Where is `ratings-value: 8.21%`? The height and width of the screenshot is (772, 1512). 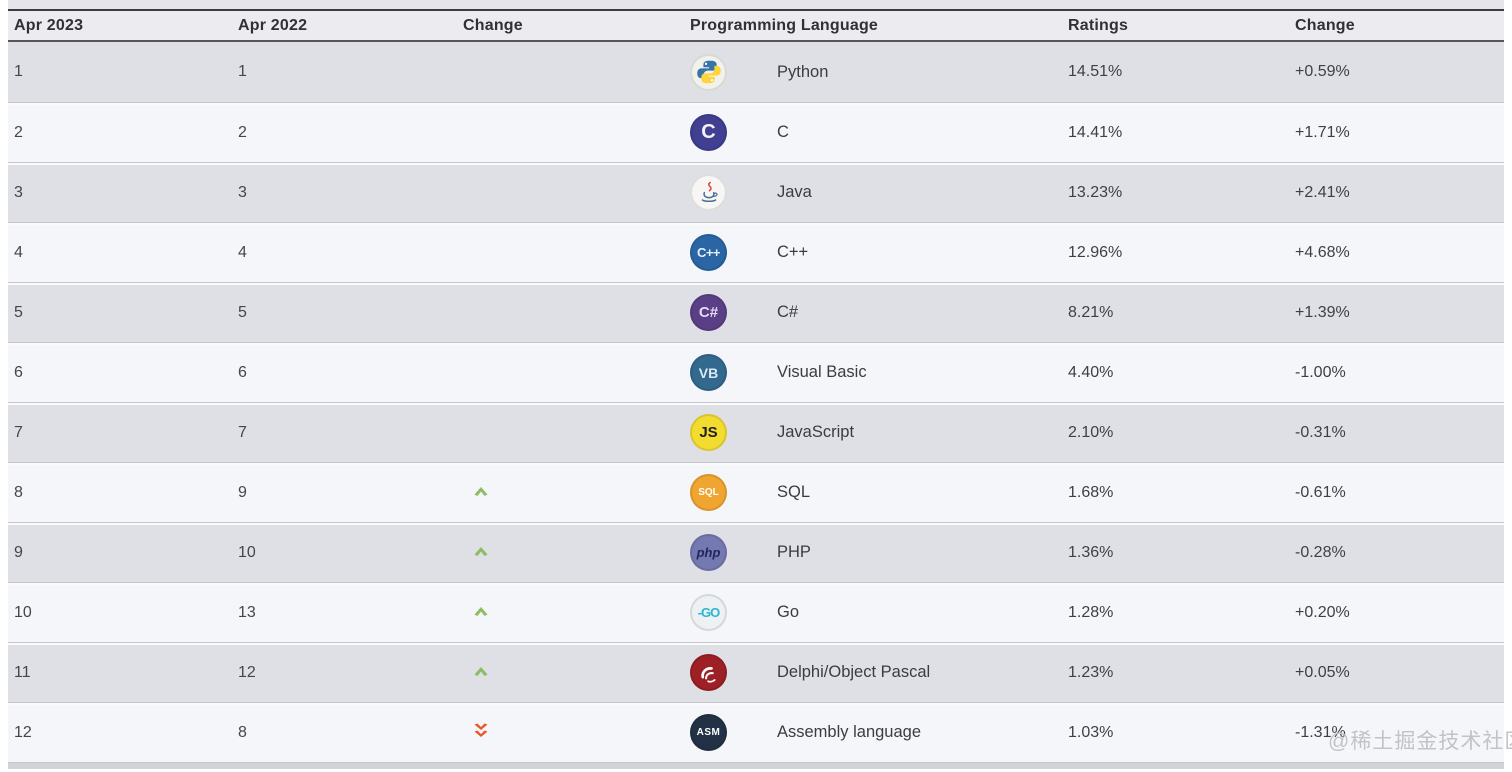
ratings-value: 8.21% is located at coordinates (1091, 312).